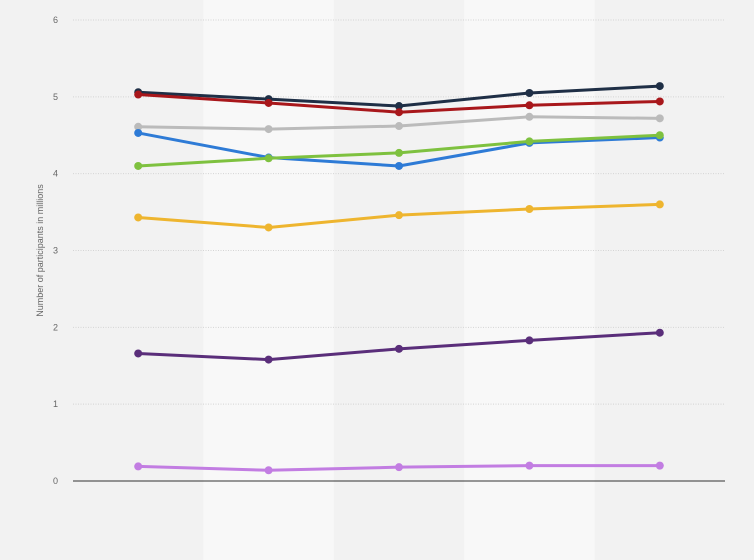 This screenshot has height=560, width=754. I want to click on y-tick-label: 6, so click(55, 20).